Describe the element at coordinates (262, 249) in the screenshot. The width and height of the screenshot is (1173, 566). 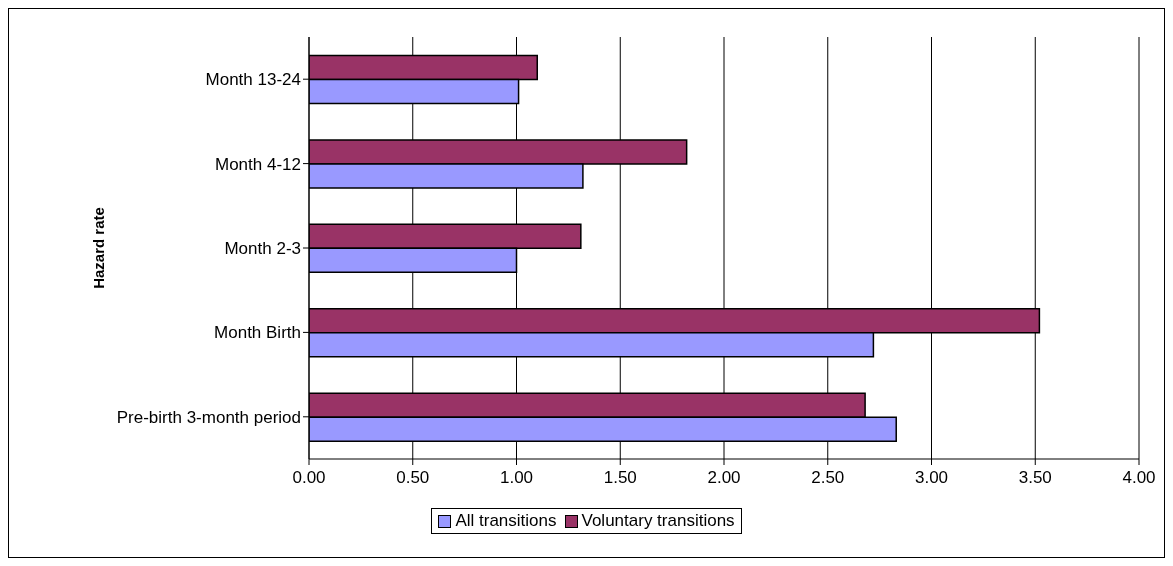
I see `y-tick-label: Month 2-3` at that location.